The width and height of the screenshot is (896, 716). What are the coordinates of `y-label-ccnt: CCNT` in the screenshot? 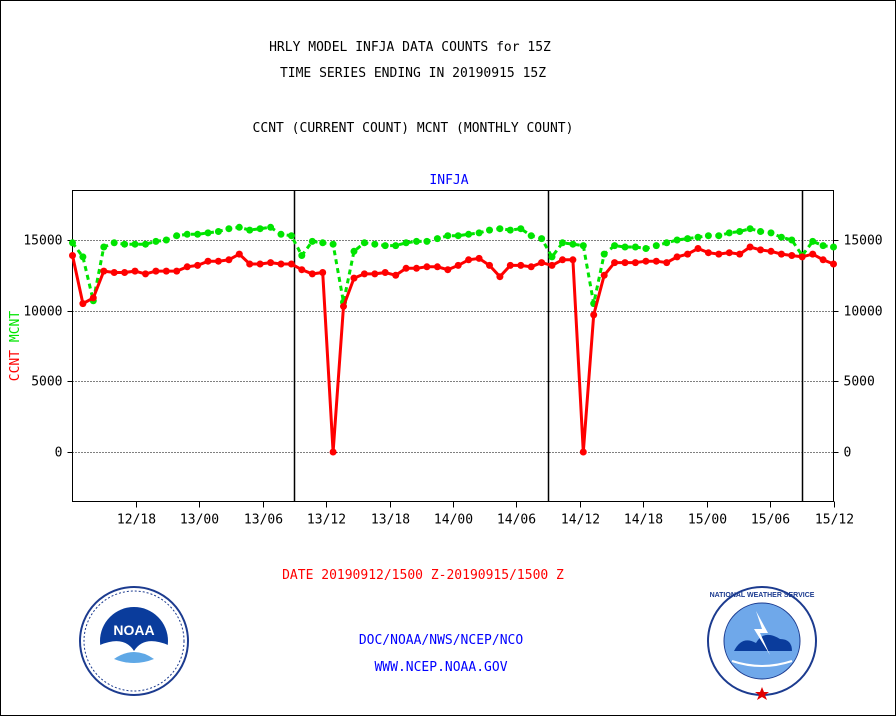 It's located at (15, 365).